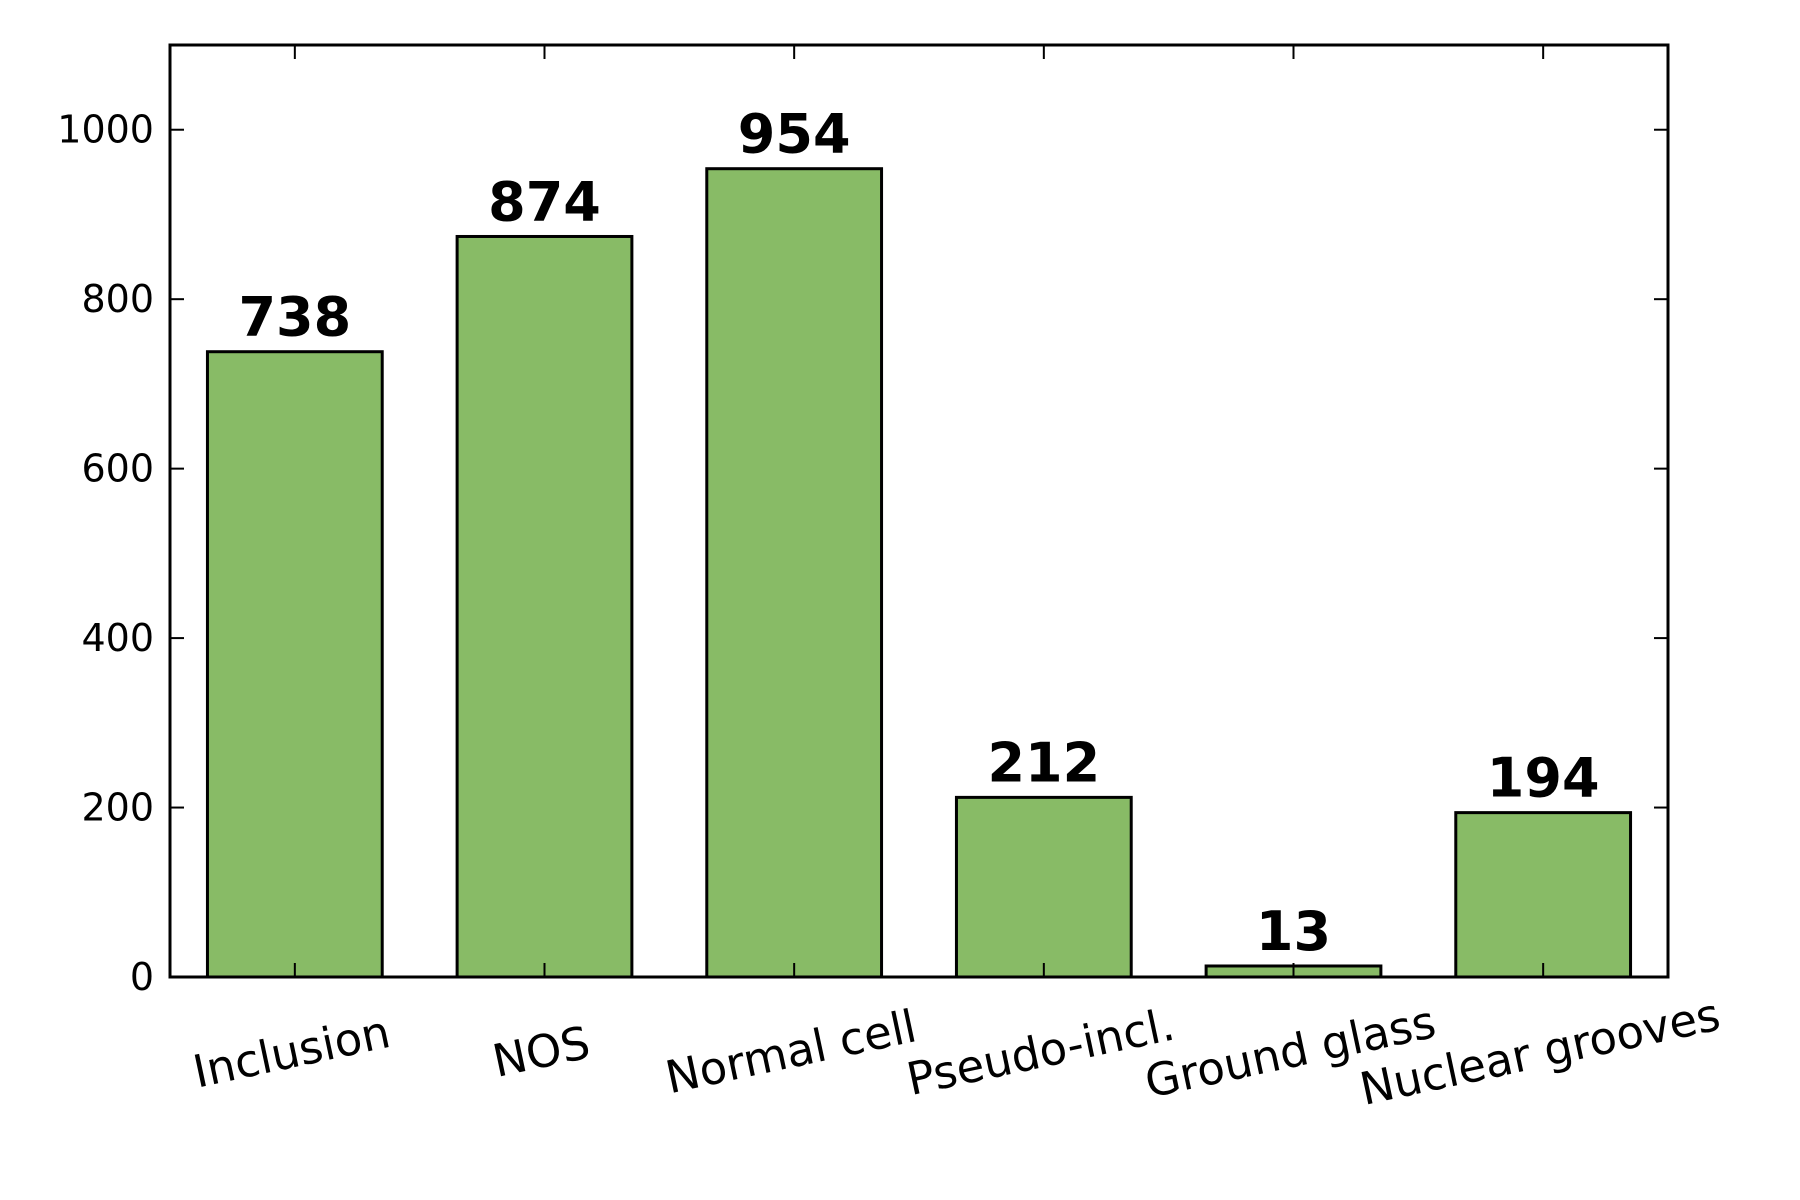 The height and width of the screenshot is (1200, 1800). What do you see at coordinates (117, 299) in the screenshot?
I see `y-tick-label: 800` at bounding box center [117, 299].